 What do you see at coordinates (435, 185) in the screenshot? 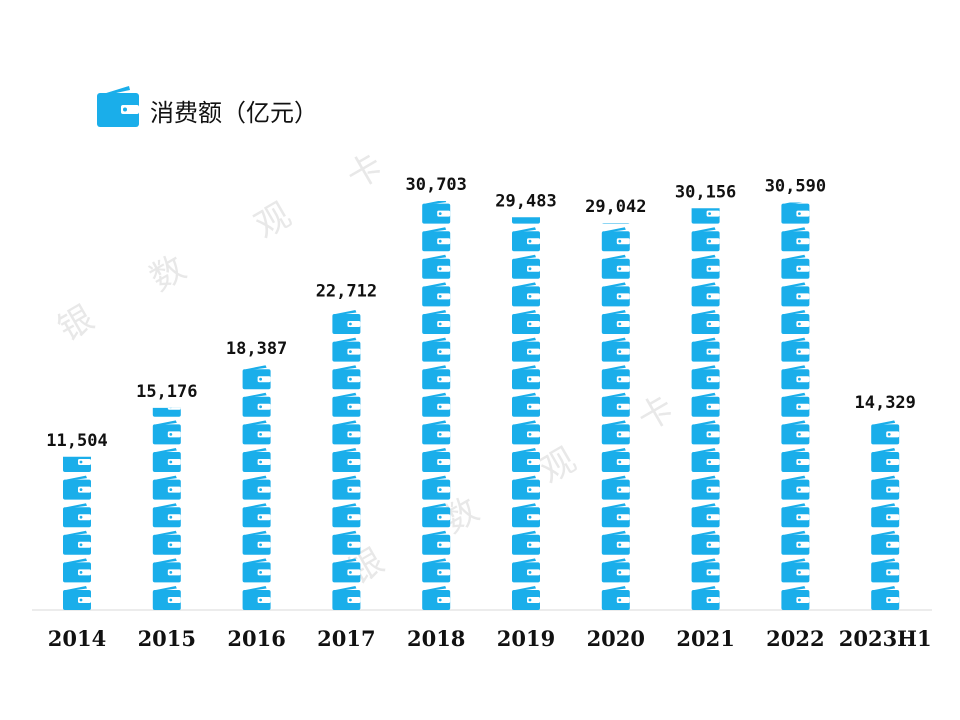
I see `value-label: 30,703` at bounding box center [435, 185].